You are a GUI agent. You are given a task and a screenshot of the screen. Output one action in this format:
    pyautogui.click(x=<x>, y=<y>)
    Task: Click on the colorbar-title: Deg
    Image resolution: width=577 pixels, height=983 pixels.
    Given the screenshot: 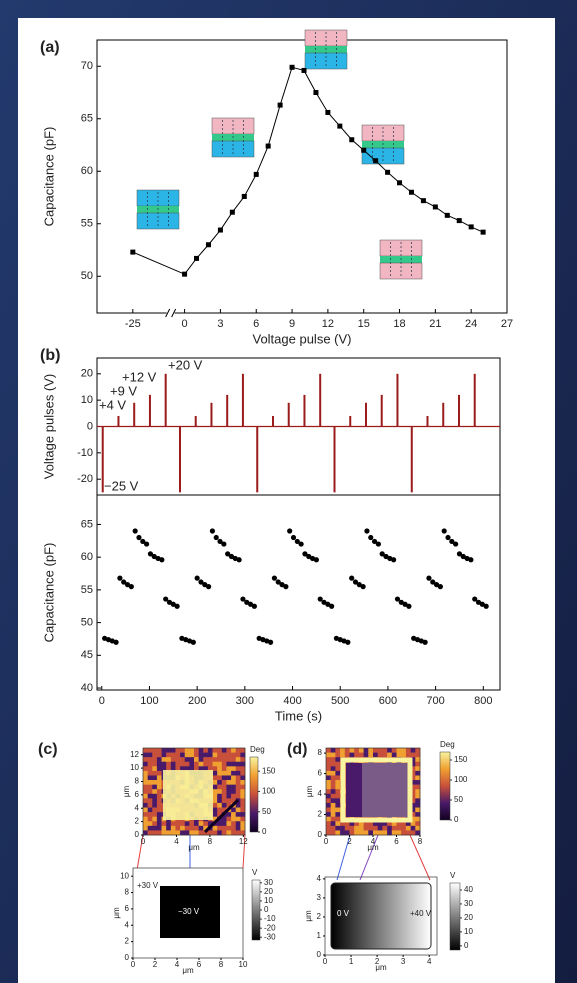 What is the action you would take?
    pyautogui.click(x=447, y=744)
    